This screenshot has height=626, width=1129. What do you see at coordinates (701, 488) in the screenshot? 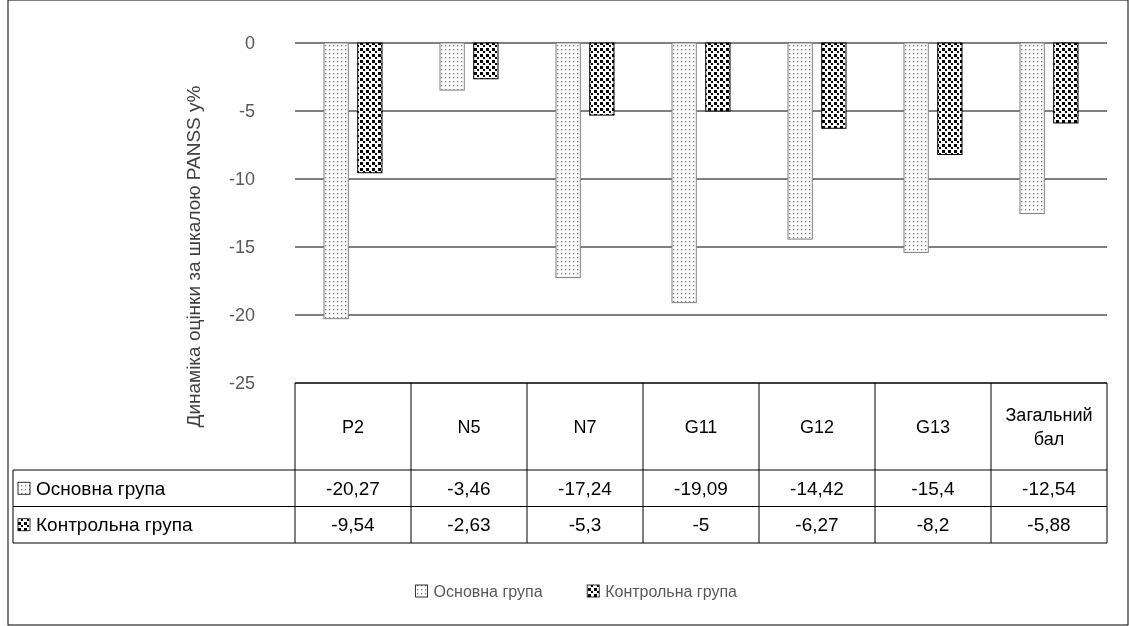
I see `data-label: -19,09` at bounding box center [701, 488].